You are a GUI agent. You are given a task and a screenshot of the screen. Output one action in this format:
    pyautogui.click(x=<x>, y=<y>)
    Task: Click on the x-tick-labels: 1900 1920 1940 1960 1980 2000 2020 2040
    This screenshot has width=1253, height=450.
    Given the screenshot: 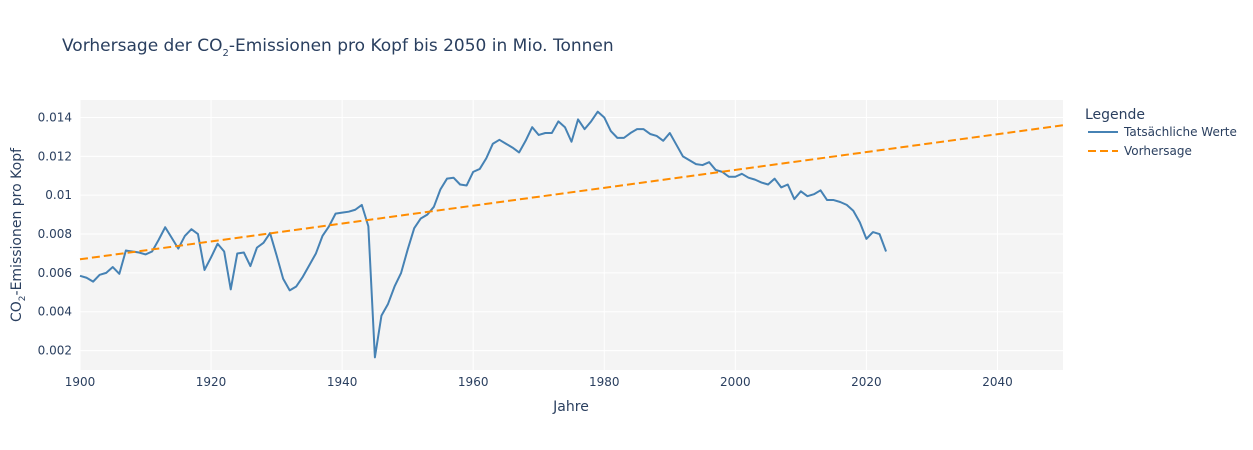 What is the action you would take?
    pyautogui.click(x=539, y=382)
    